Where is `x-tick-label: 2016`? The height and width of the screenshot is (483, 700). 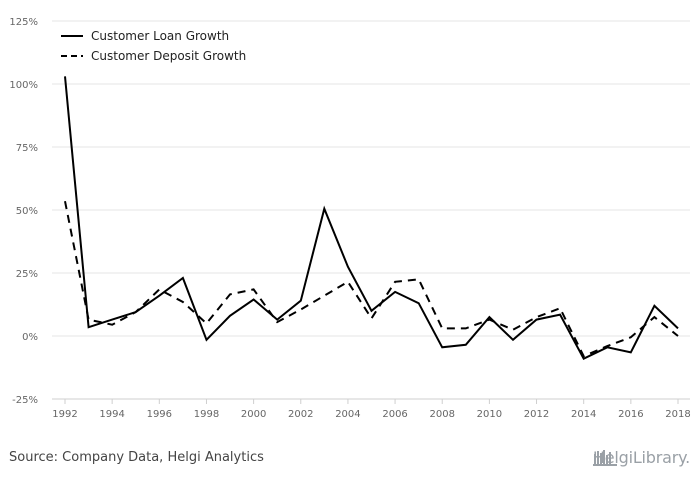
x-tick-label: 2016 is located at coordinates (630, 414).